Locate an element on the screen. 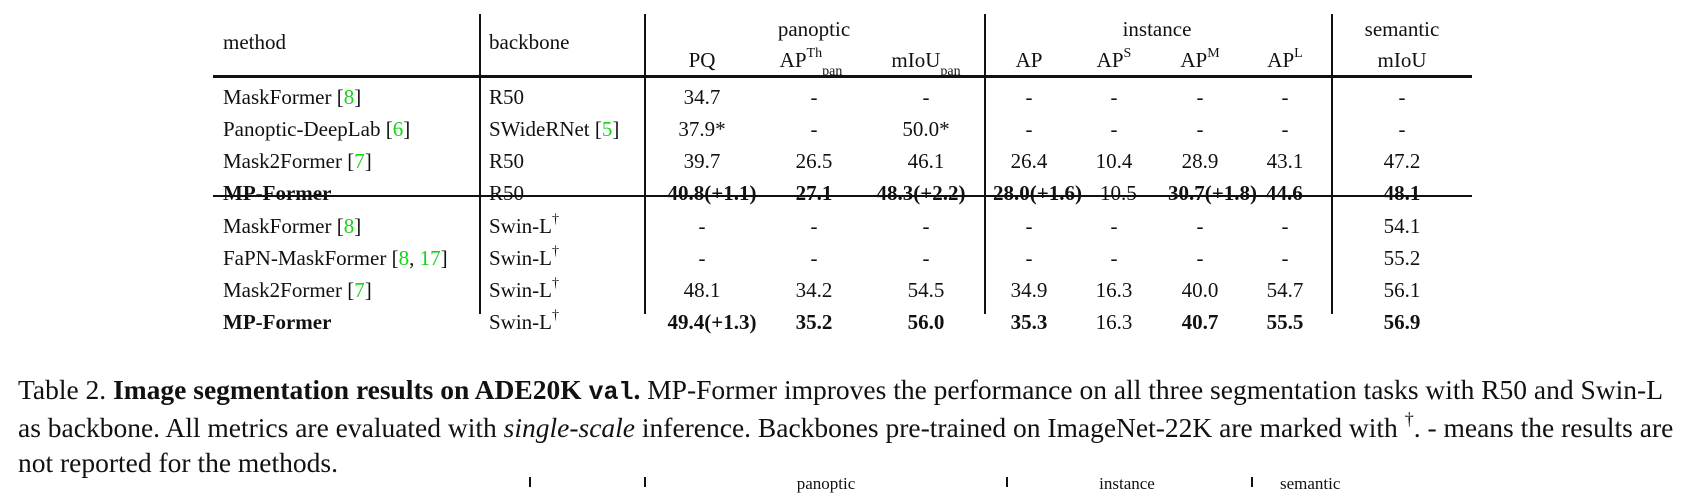 The height and width of the screenshot is (494, 1689). cell-ap-m: 40.7 is located at coordinates (1200, 322).